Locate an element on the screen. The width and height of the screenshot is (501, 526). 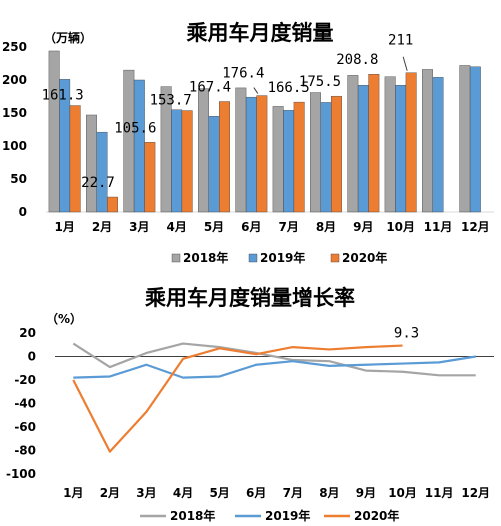
bar-y-tick-label-4: 200 is located at coordinates (14, 80).